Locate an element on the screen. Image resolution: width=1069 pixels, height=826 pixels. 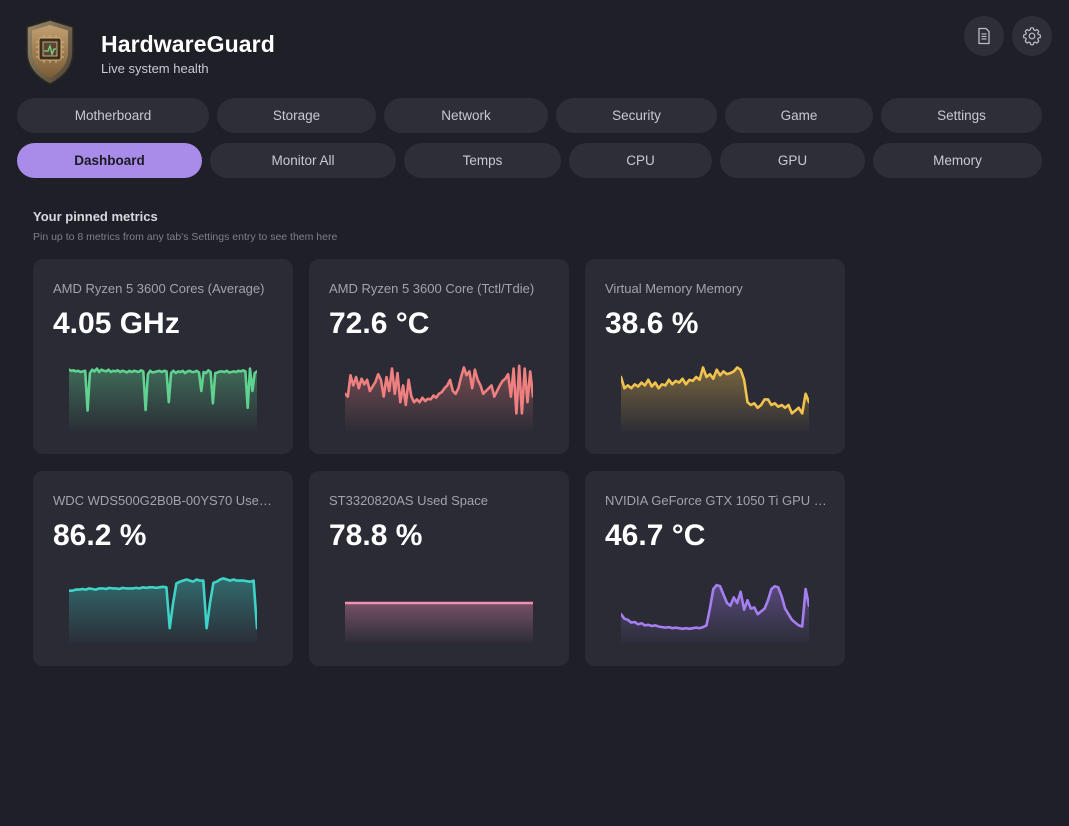
metric-value: 72.6 °C is located at coordinates (379, 323).